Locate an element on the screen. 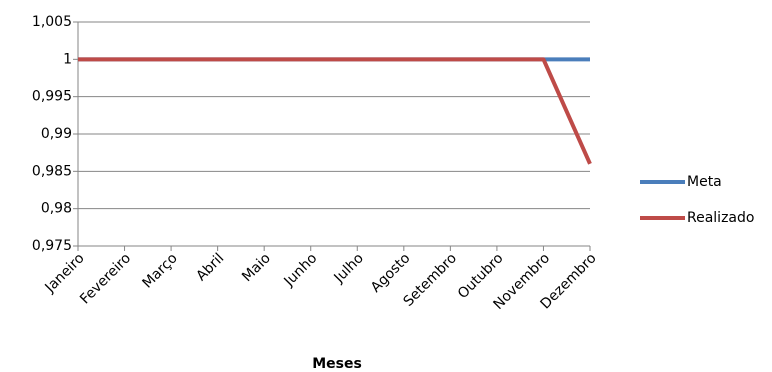  y-tick-label: 0,99 is located at coordinates (56, 134).